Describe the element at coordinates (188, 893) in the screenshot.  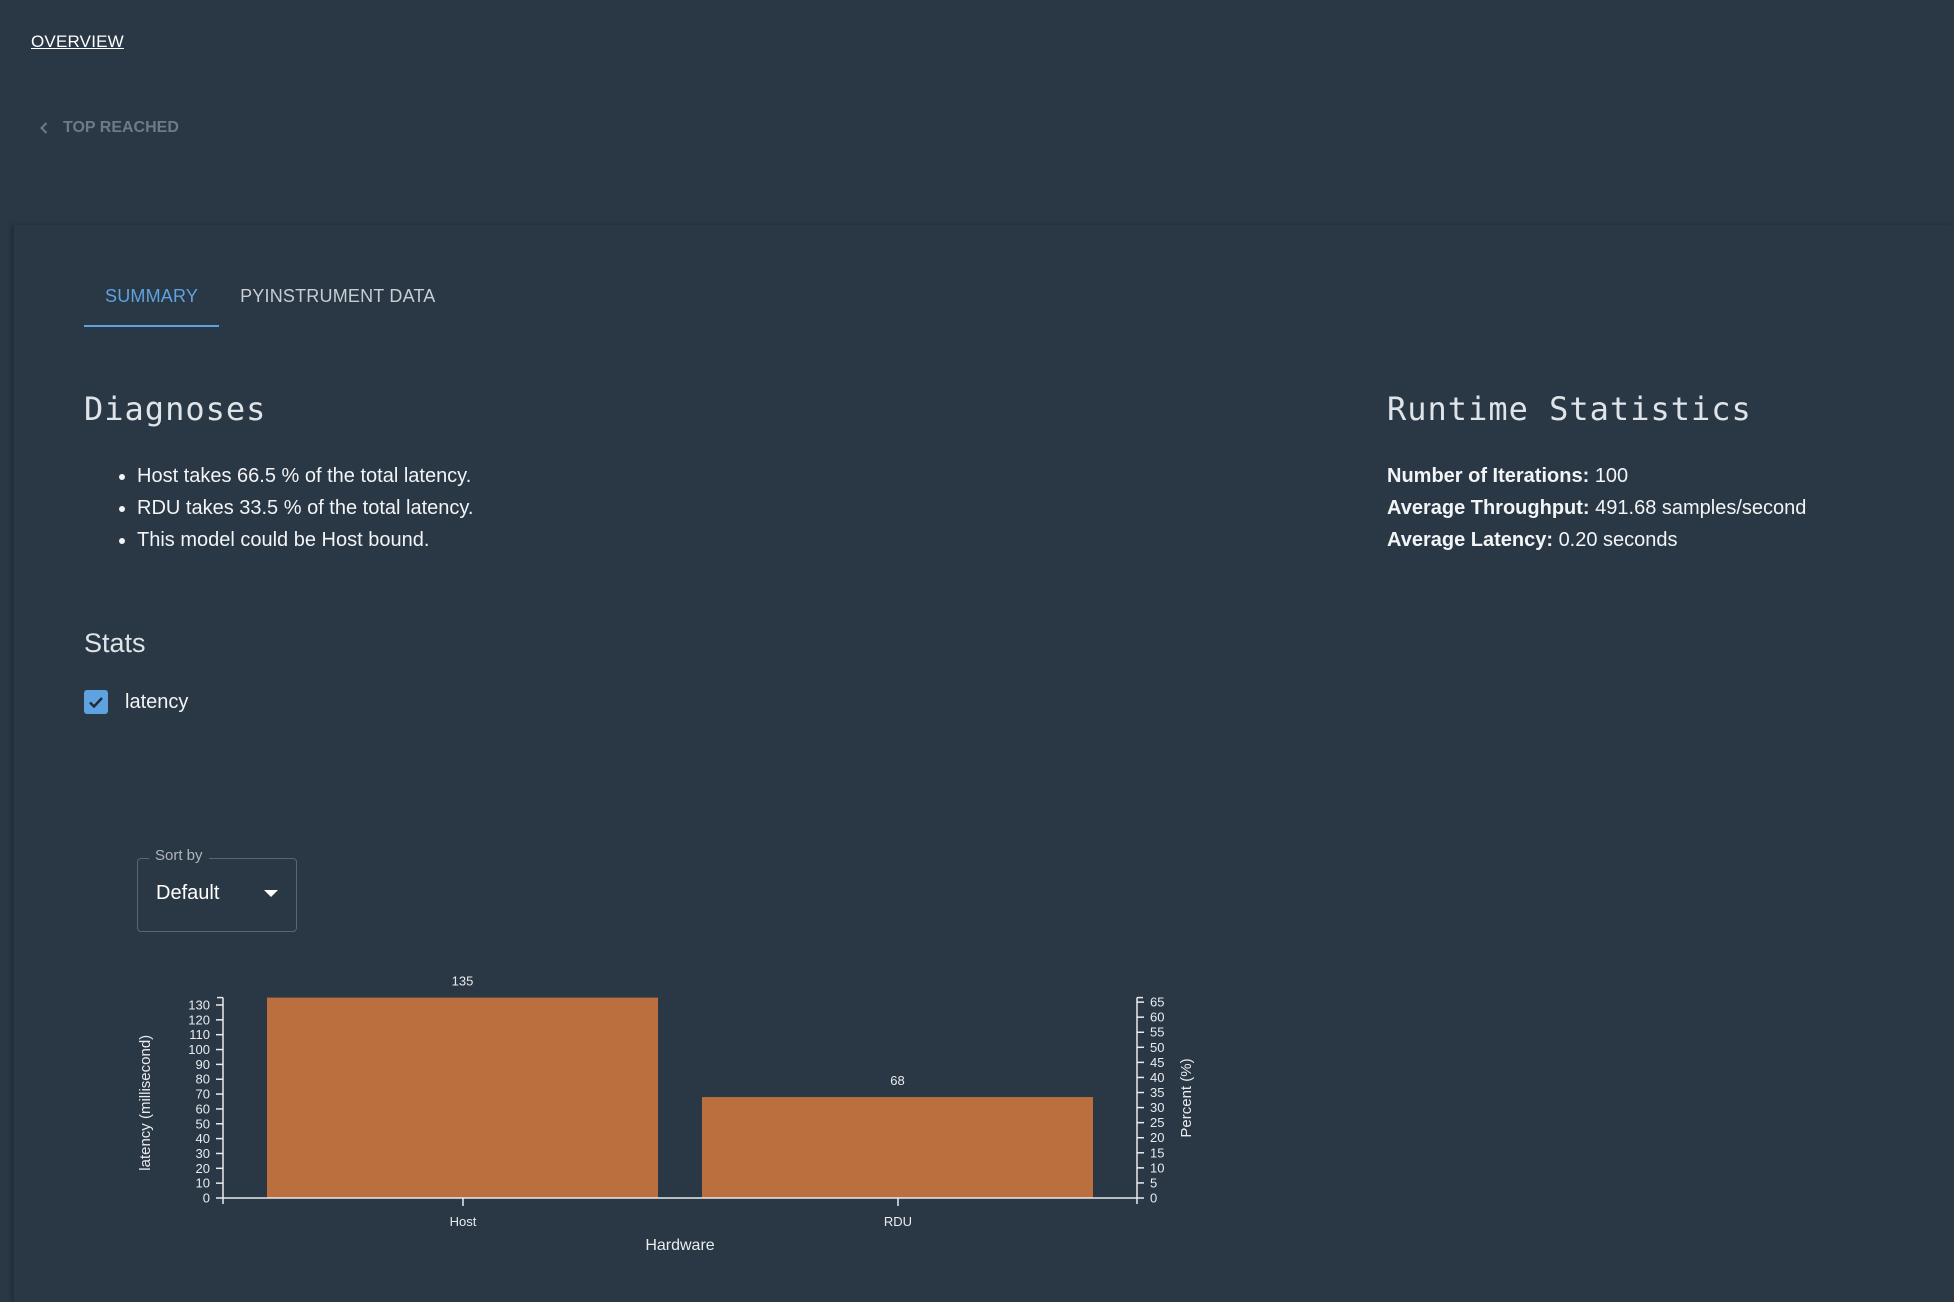
I see `sort-by-value: Default` at that location.